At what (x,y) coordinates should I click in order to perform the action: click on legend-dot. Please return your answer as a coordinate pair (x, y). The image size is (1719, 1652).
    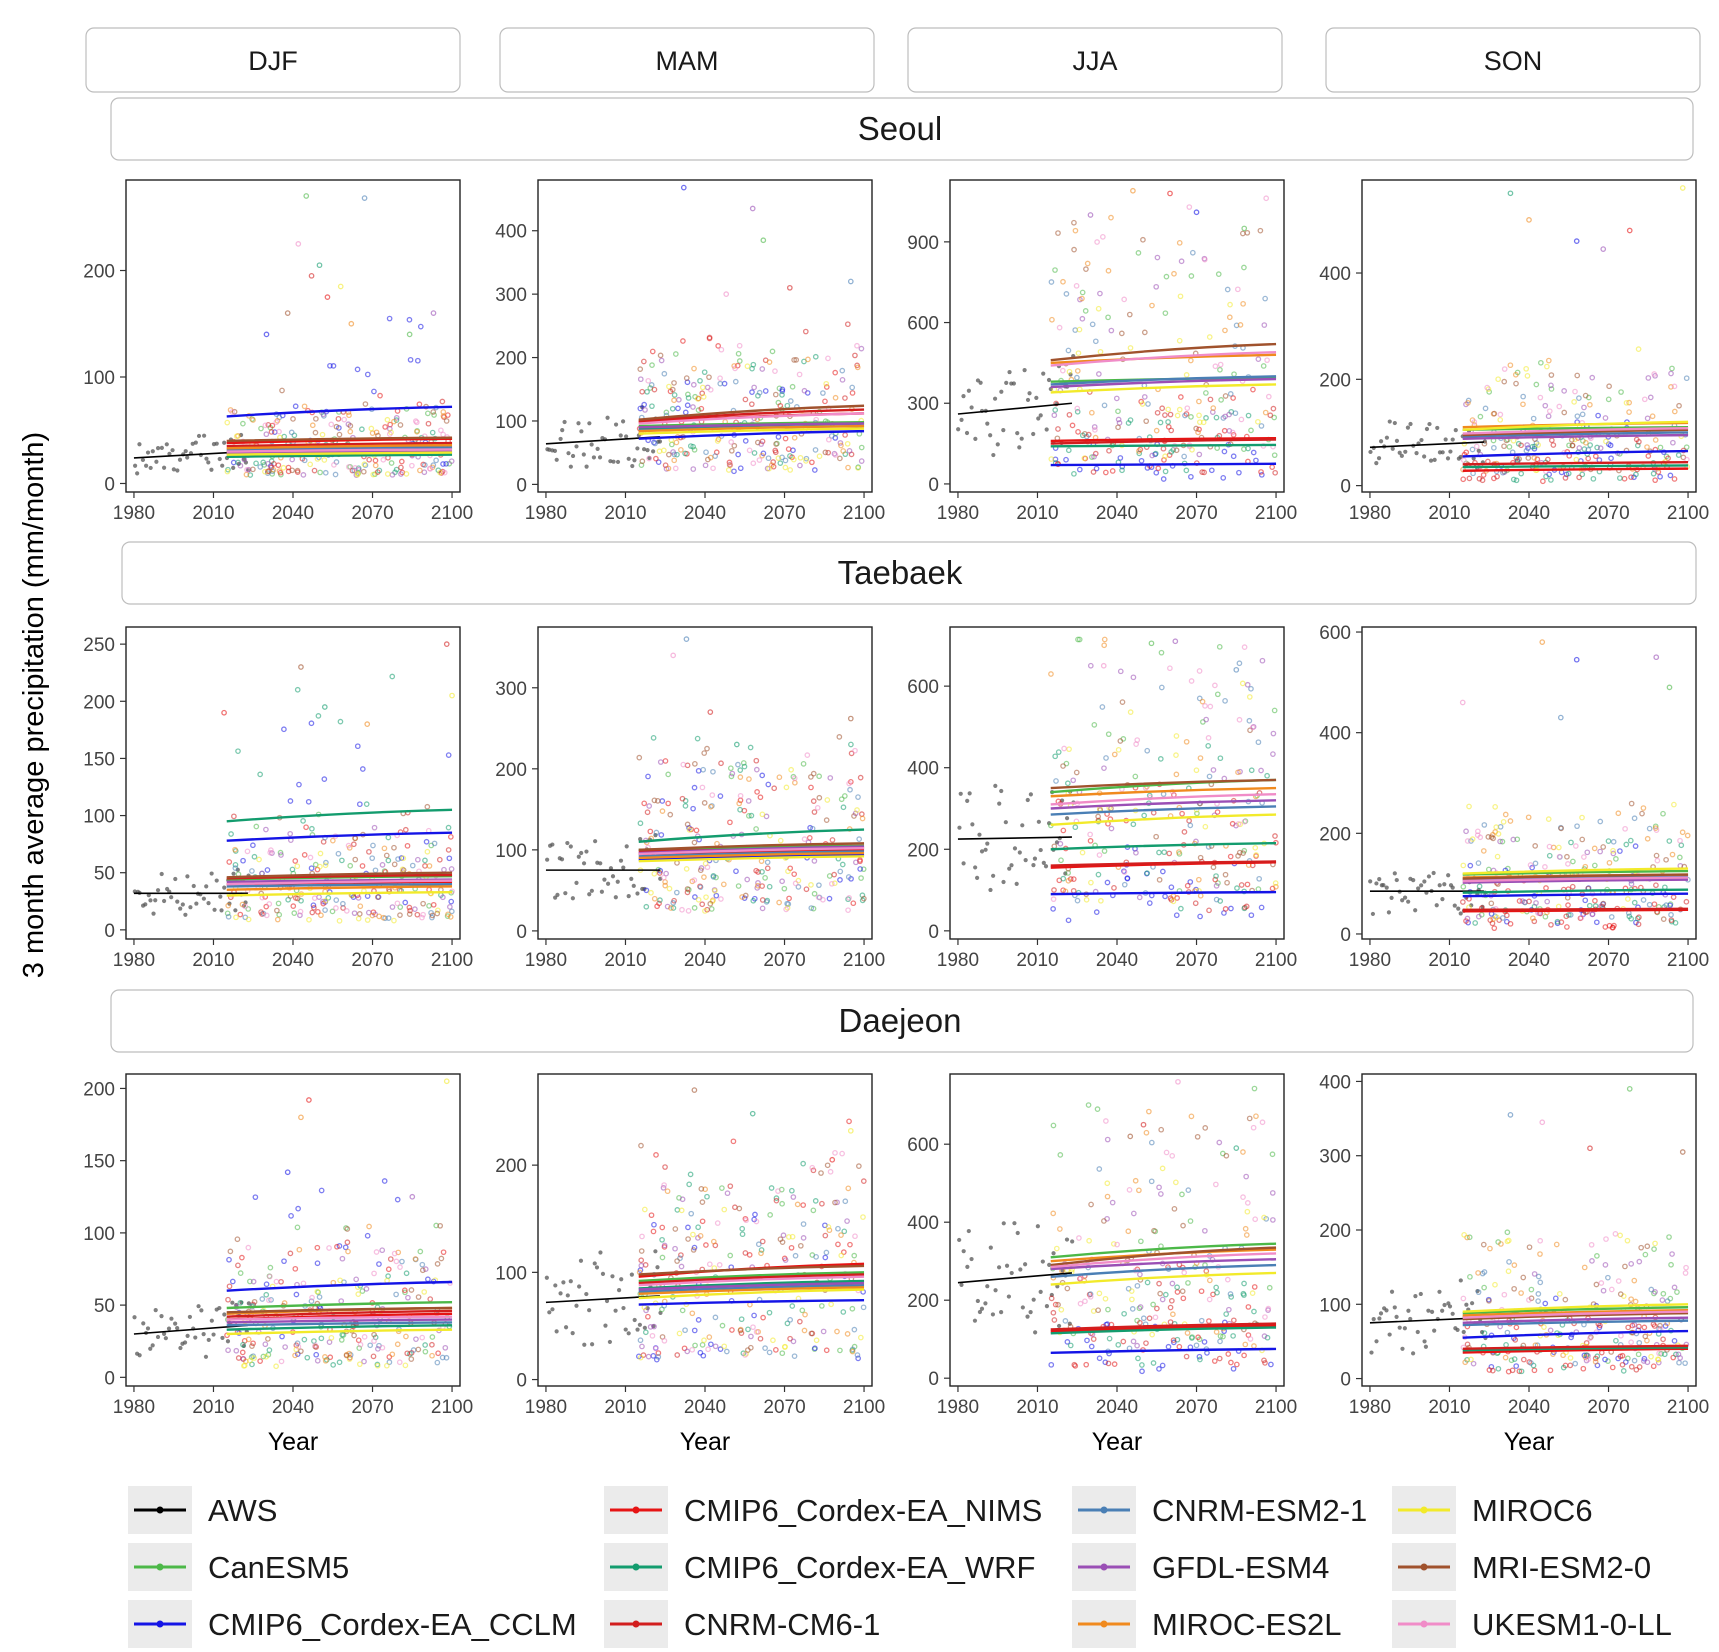
    Looking at the image, I should click on (1424, 1624).